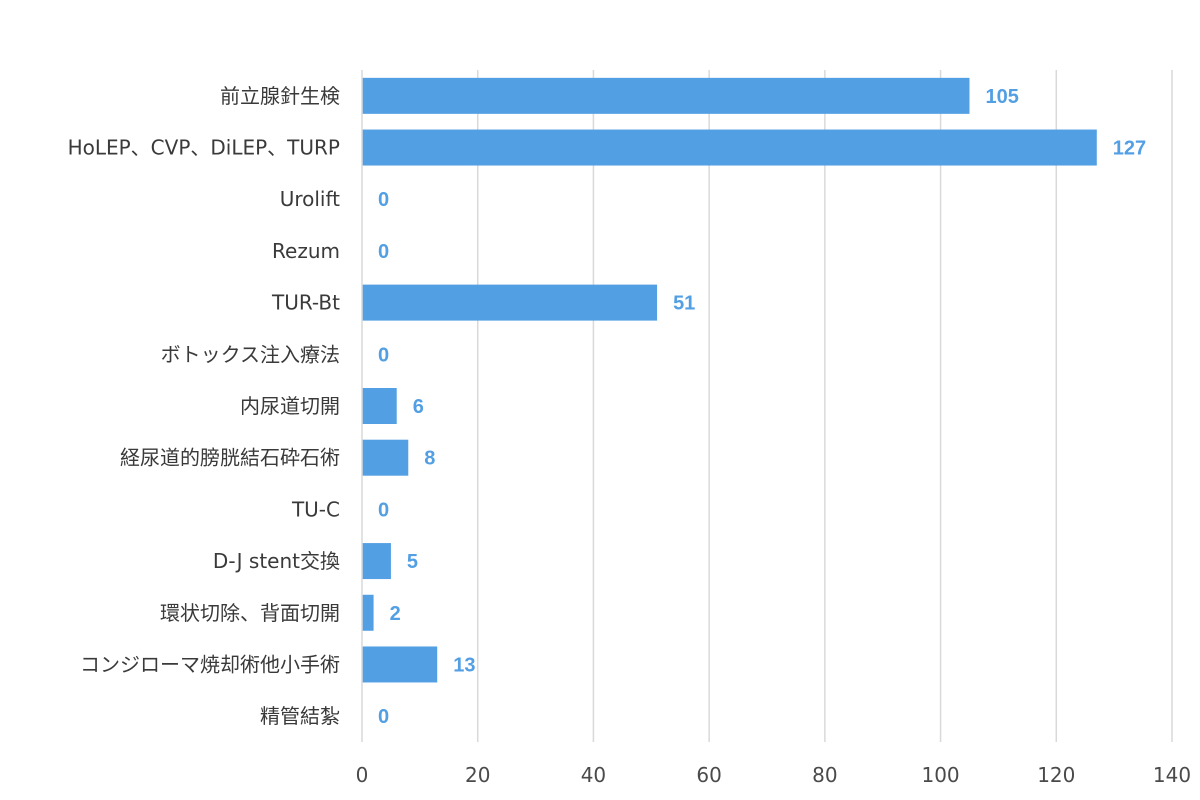  Describe the element at coordinates (300, 716) in the screenshot. I see `category-label: 精管結紮` at that location.